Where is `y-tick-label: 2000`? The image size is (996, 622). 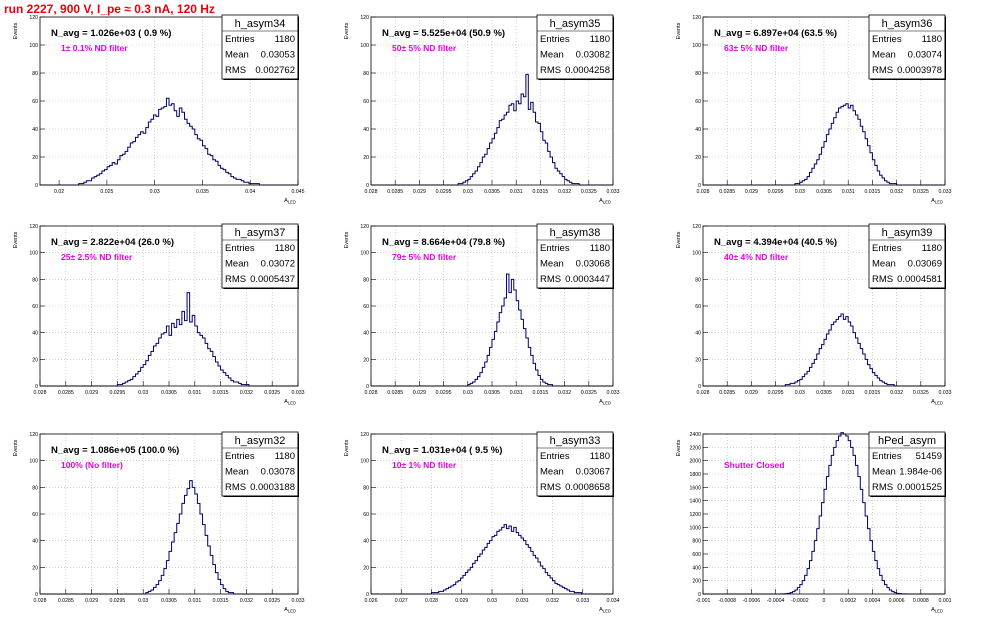
y-tick-label: 2000 is located at coordinates (695, 462).